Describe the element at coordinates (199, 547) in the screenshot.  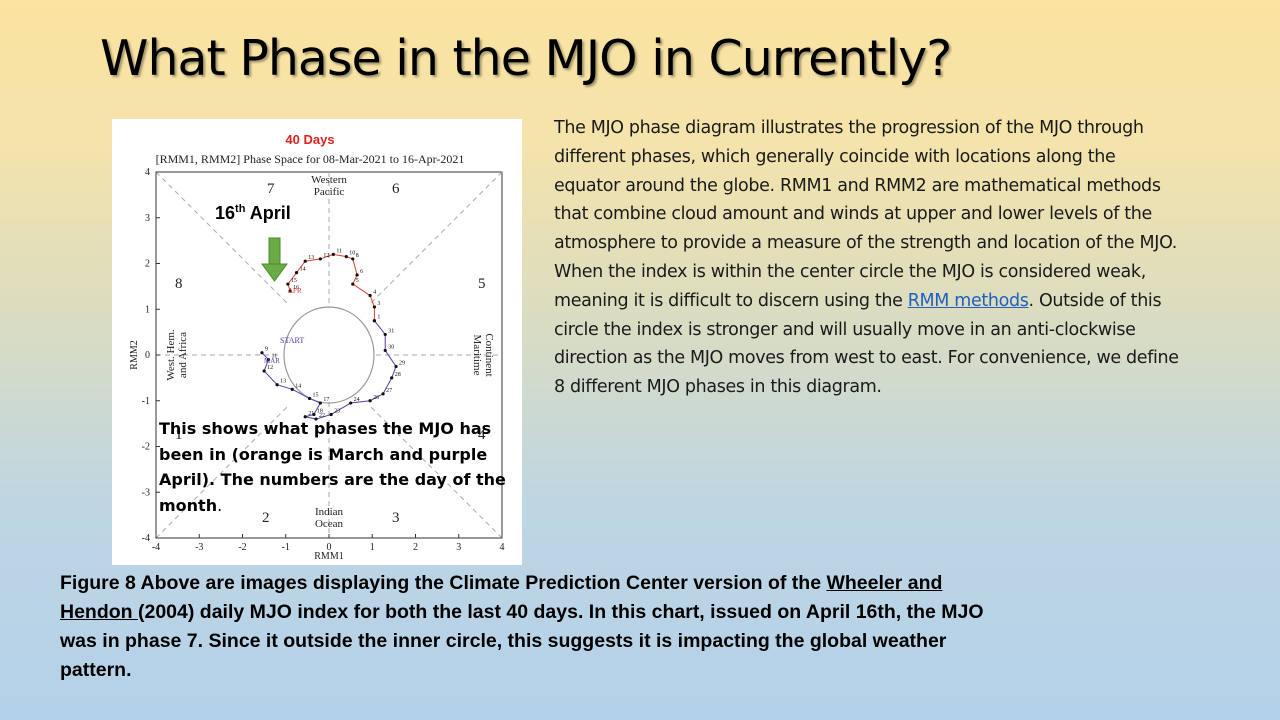
I see `x-tick-label: -3` at that location.